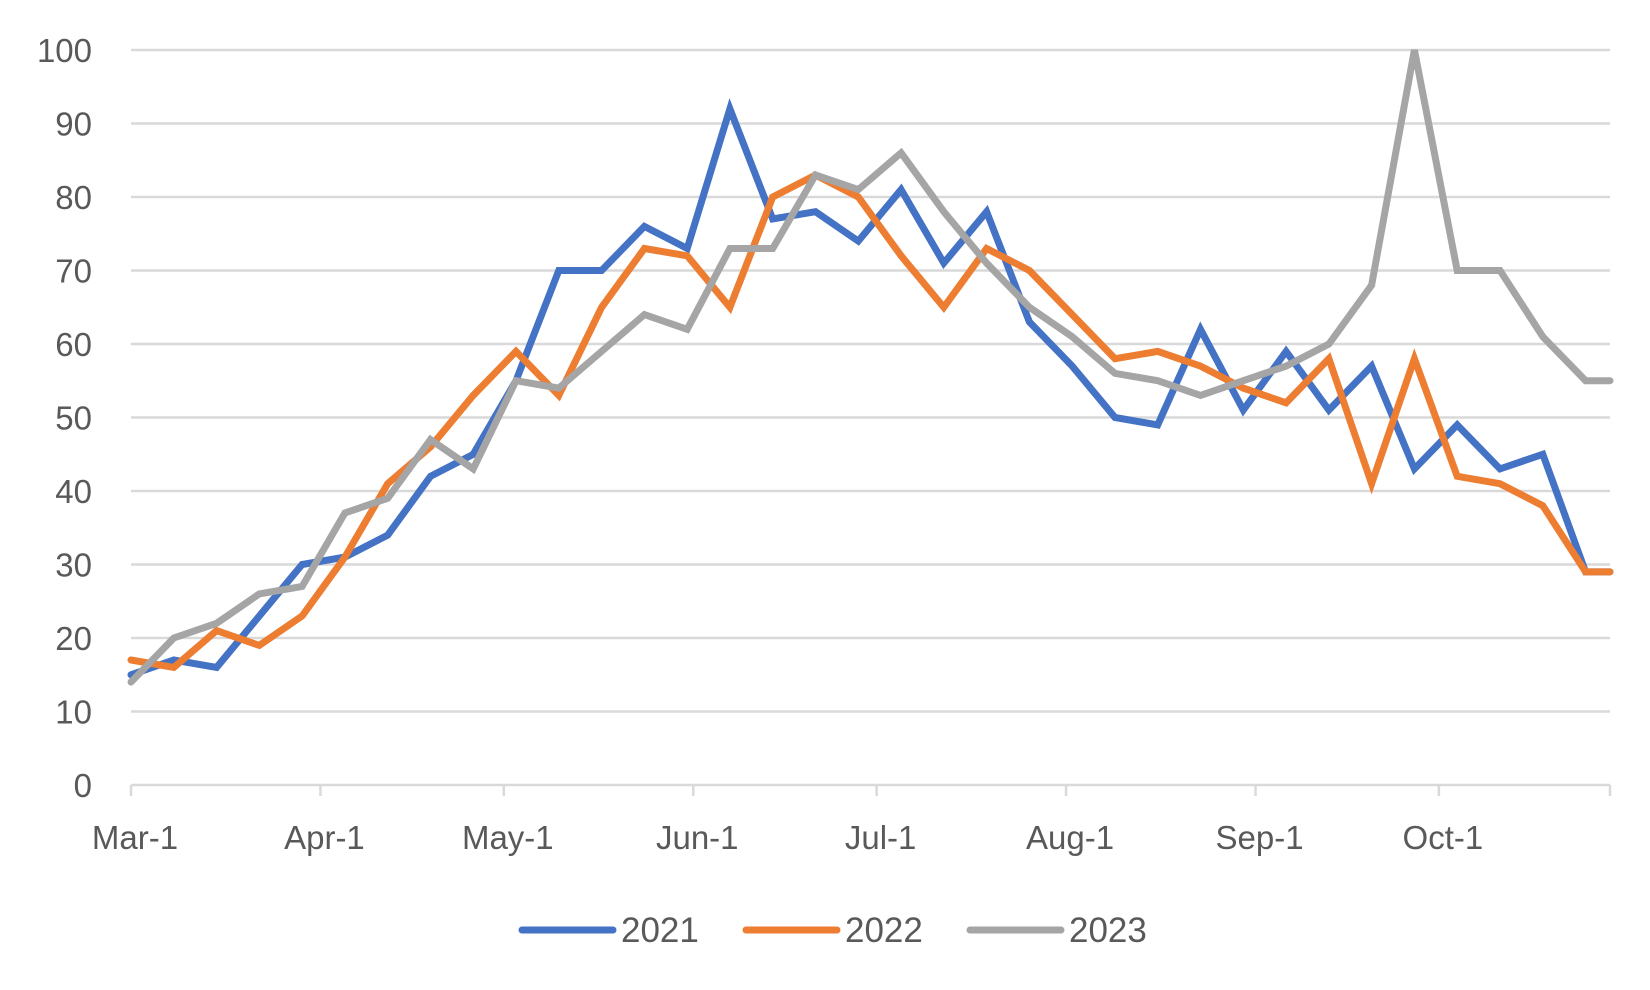 Image resolution: width=1650 pixels, height=990 pixels. Describe the element at coordinates (73, 491) in the screenshot. I see `y-tick-label: 40` at that location.